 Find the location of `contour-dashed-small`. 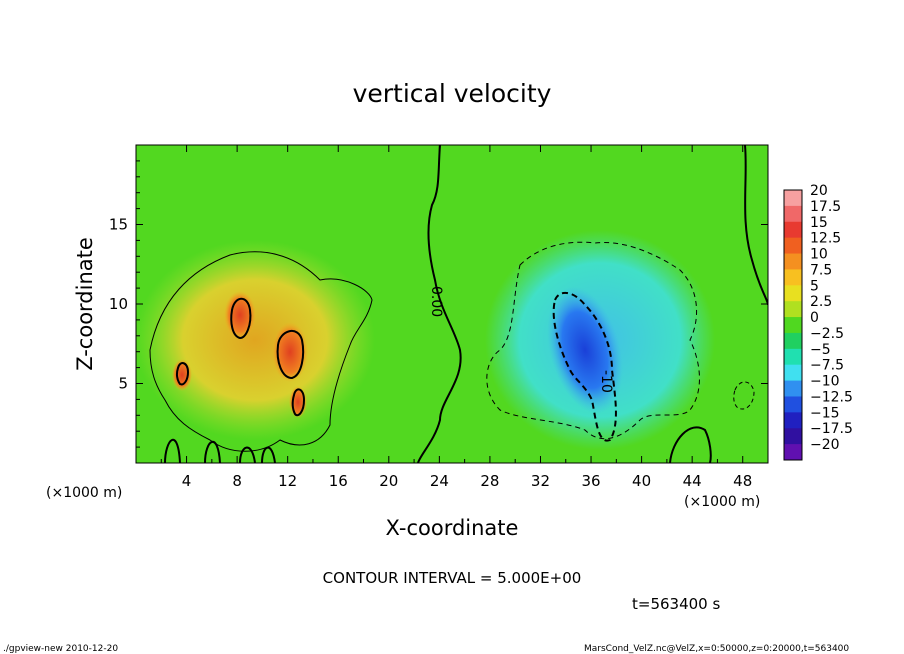

contour-dashed-small is located at coordinates (744, 395).